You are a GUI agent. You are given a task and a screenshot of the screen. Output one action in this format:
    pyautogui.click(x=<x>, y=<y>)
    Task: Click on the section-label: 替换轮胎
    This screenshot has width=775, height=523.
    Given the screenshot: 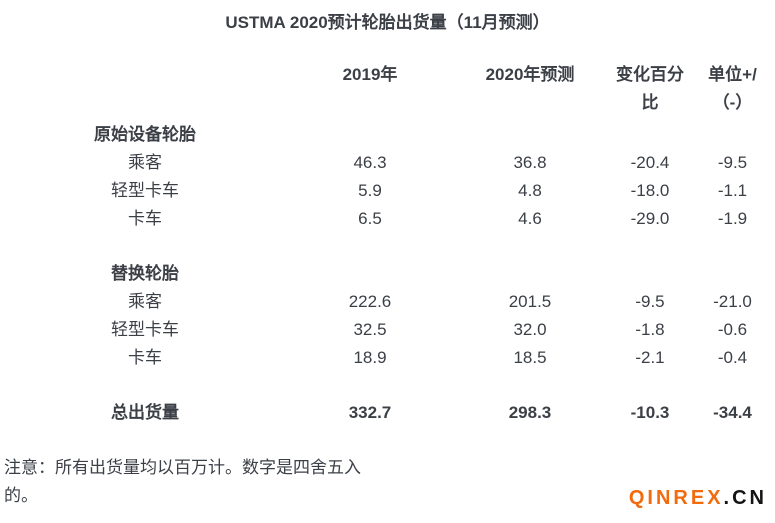 What is the action you would take?
    pyautogui.click(x=145, y=273)
    